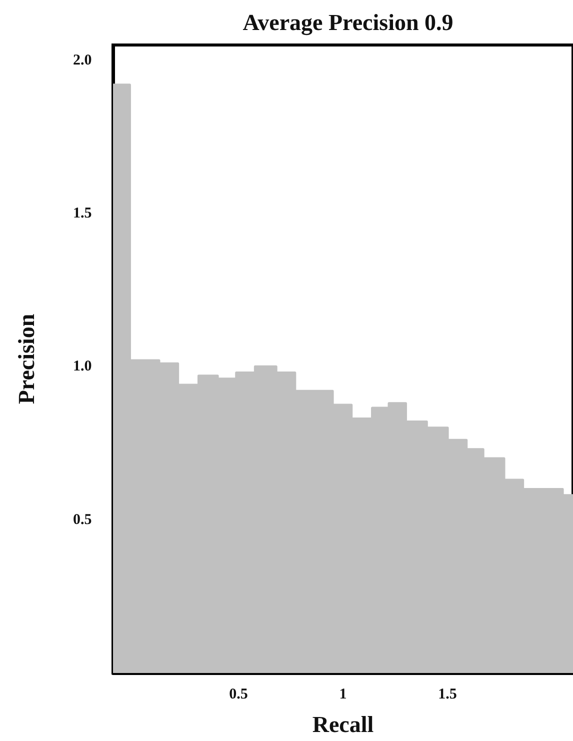 Image resolution: width=573 pixels, height=741 pixels. What do you see at coordinates (82, 60) in the screenshot?
I see `y-tick-label: 2.0` at bounding box center [82, 60].